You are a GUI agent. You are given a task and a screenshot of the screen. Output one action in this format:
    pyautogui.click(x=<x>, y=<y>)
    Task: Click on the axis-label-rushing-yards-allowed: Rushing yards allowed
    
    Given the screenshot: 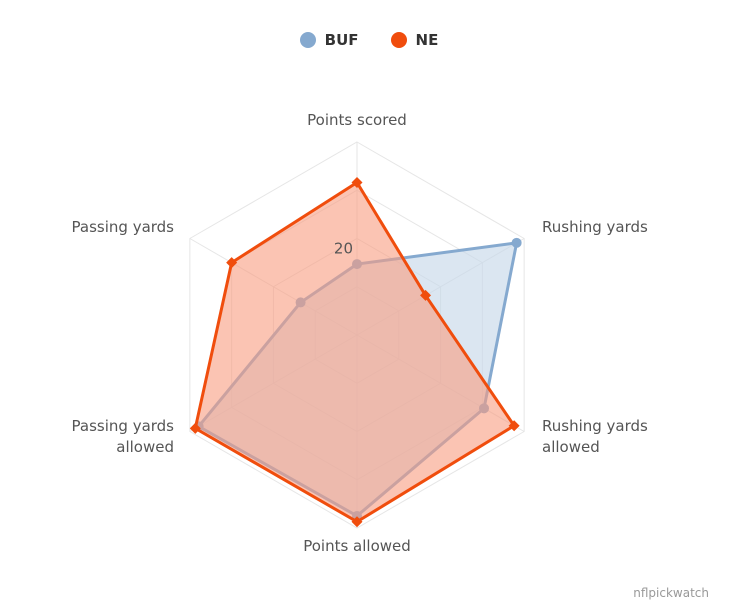 What is the action you would take?
    pyautogui.click(x=595, y=436)
    